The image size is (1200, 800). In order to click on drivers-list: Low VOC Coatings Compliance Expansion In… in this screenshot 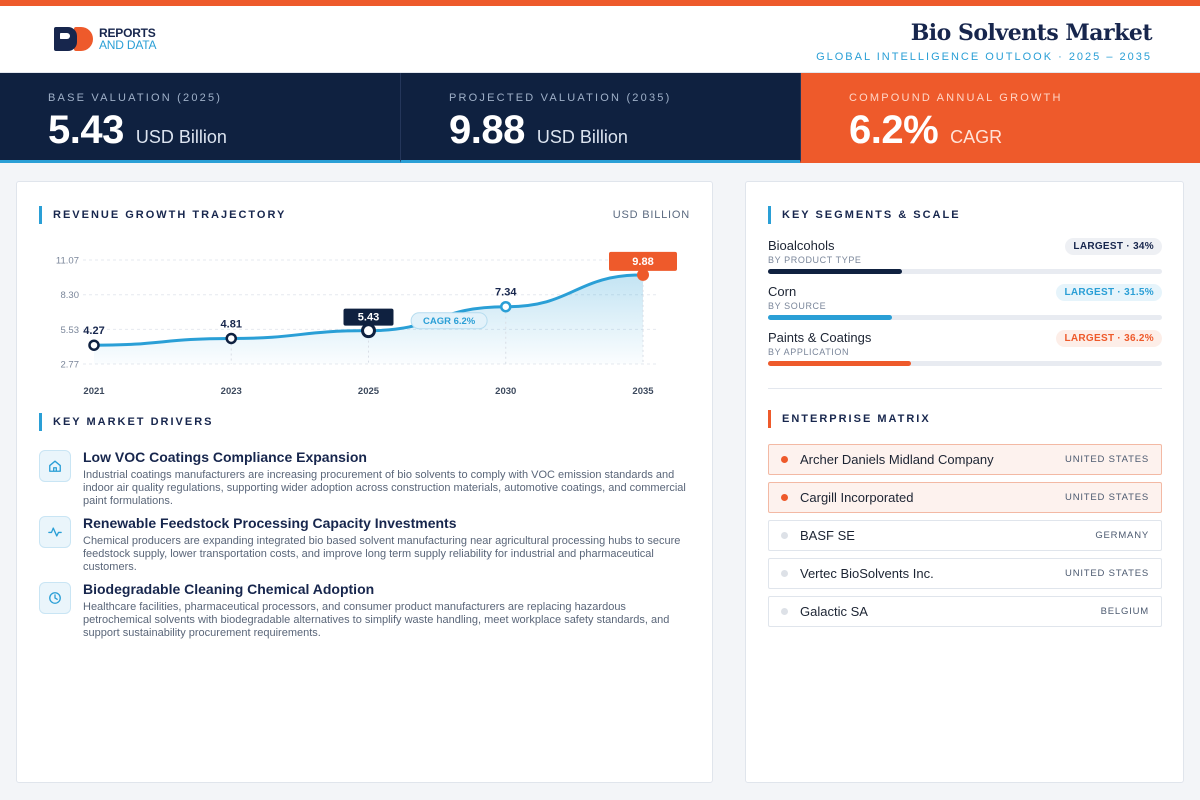, I will do `click(364, 548)`.